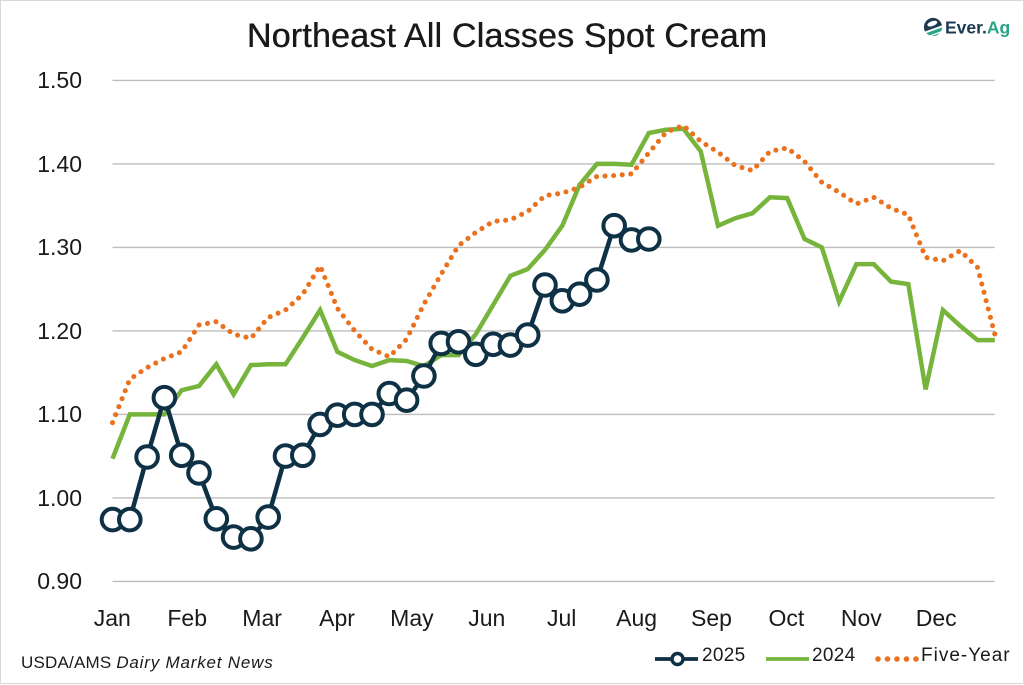  Describe the element at coordinates (977, 28) in the screenshot. I see `svg-text: Ever.Ag` at that location.